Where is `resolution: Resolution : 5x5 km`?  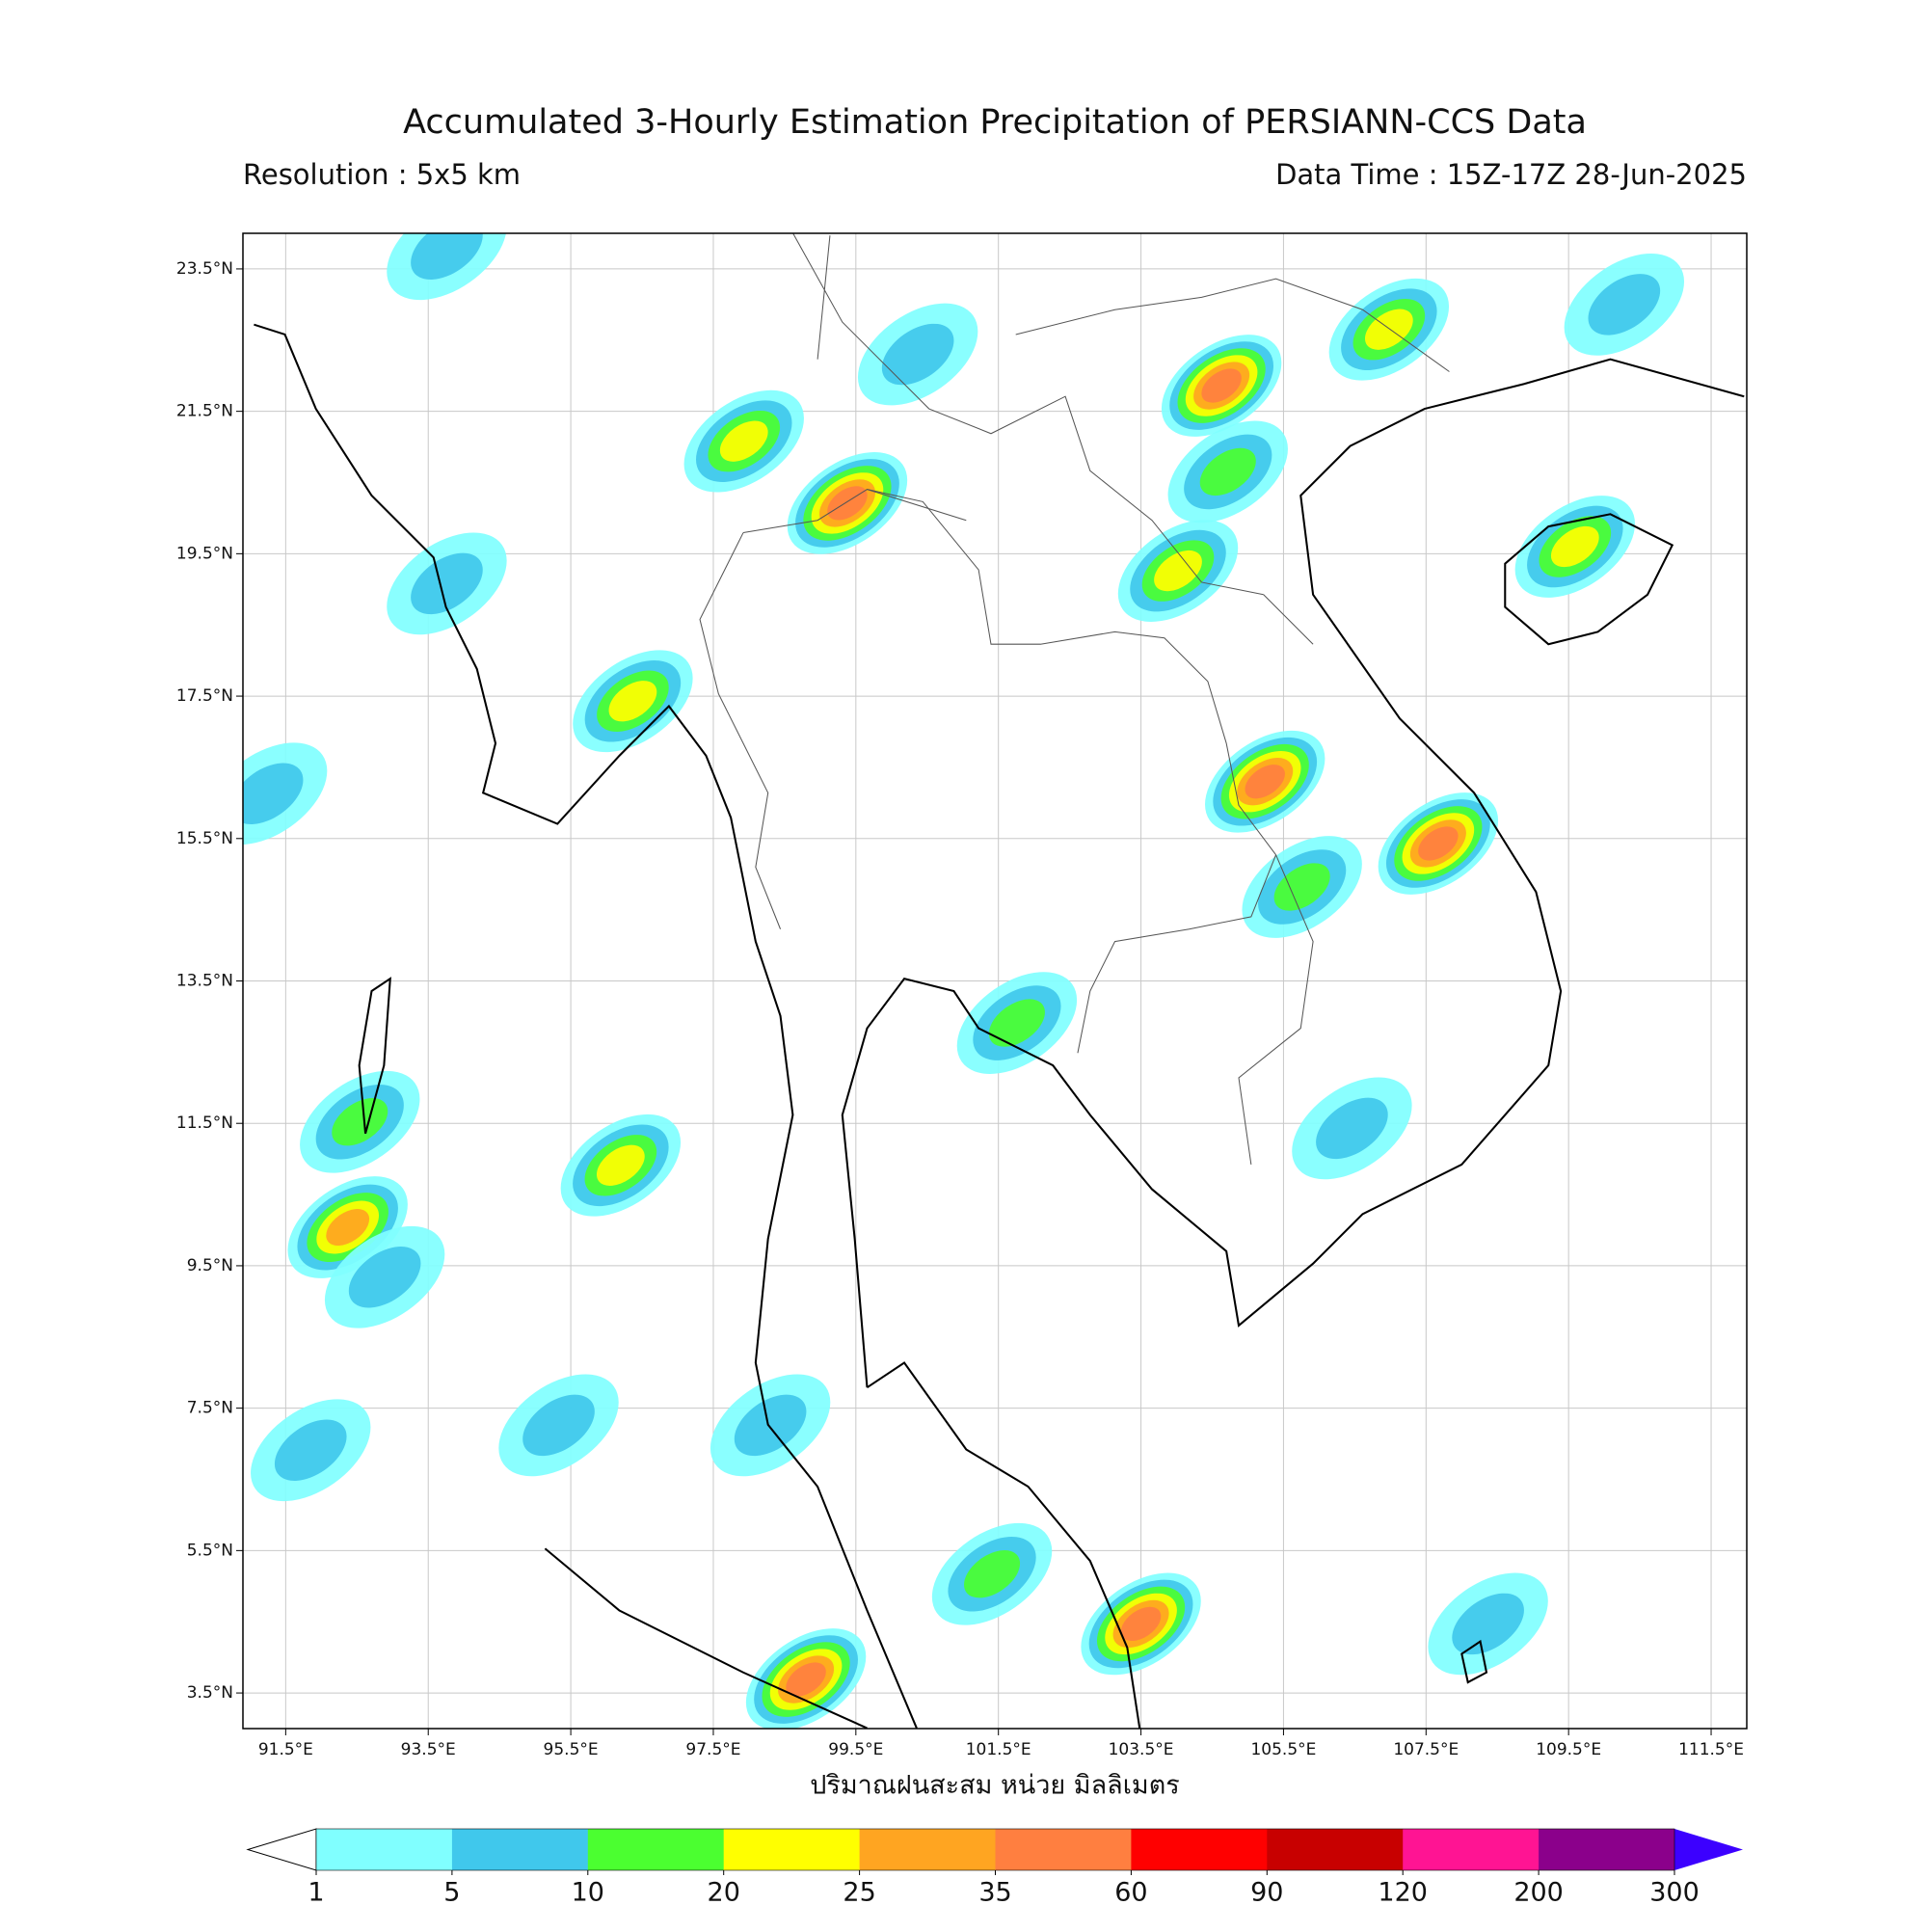
resolution: Resolution : 5x5 km is located at coordinates (382, 175).